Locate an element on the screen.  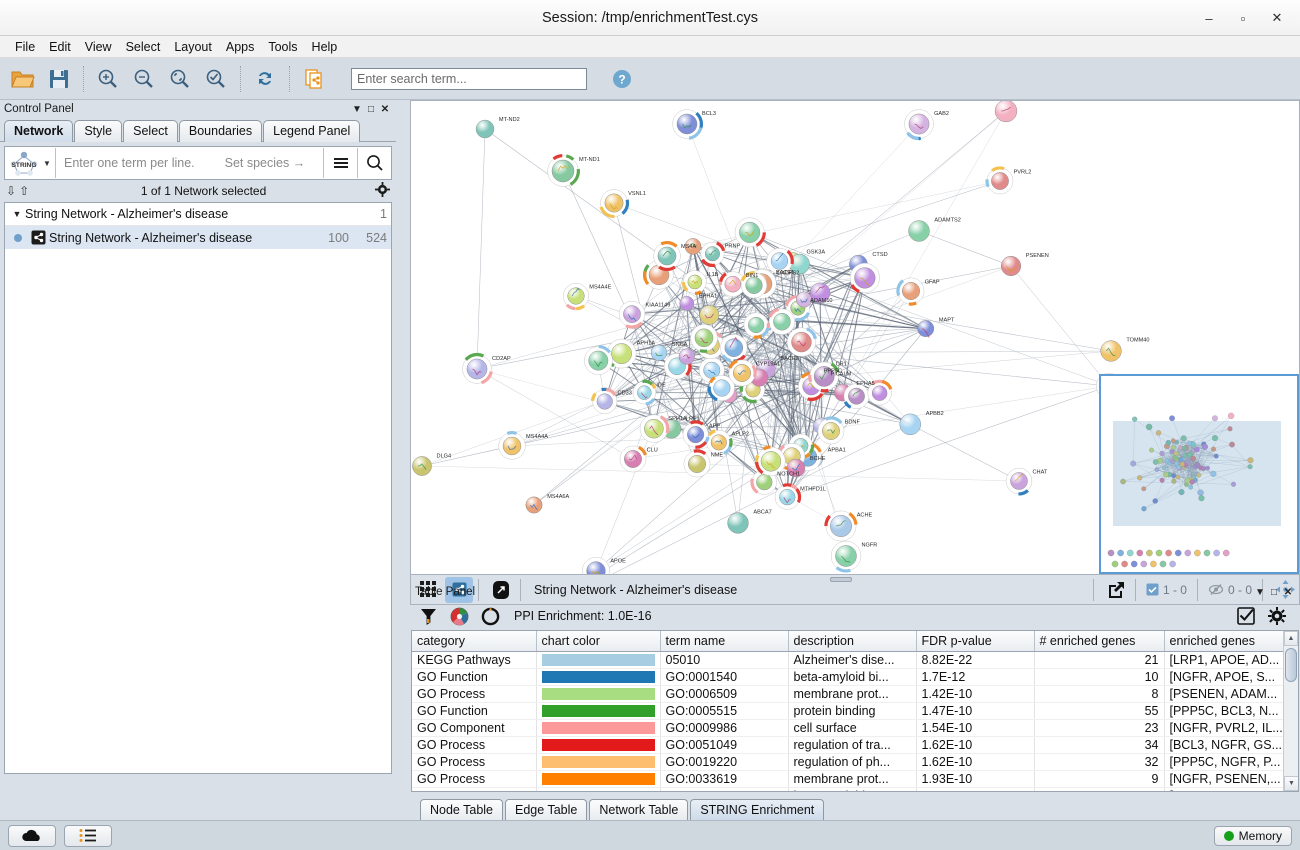
control-panel-float-icon: □ is located at coordinates (371, 109).